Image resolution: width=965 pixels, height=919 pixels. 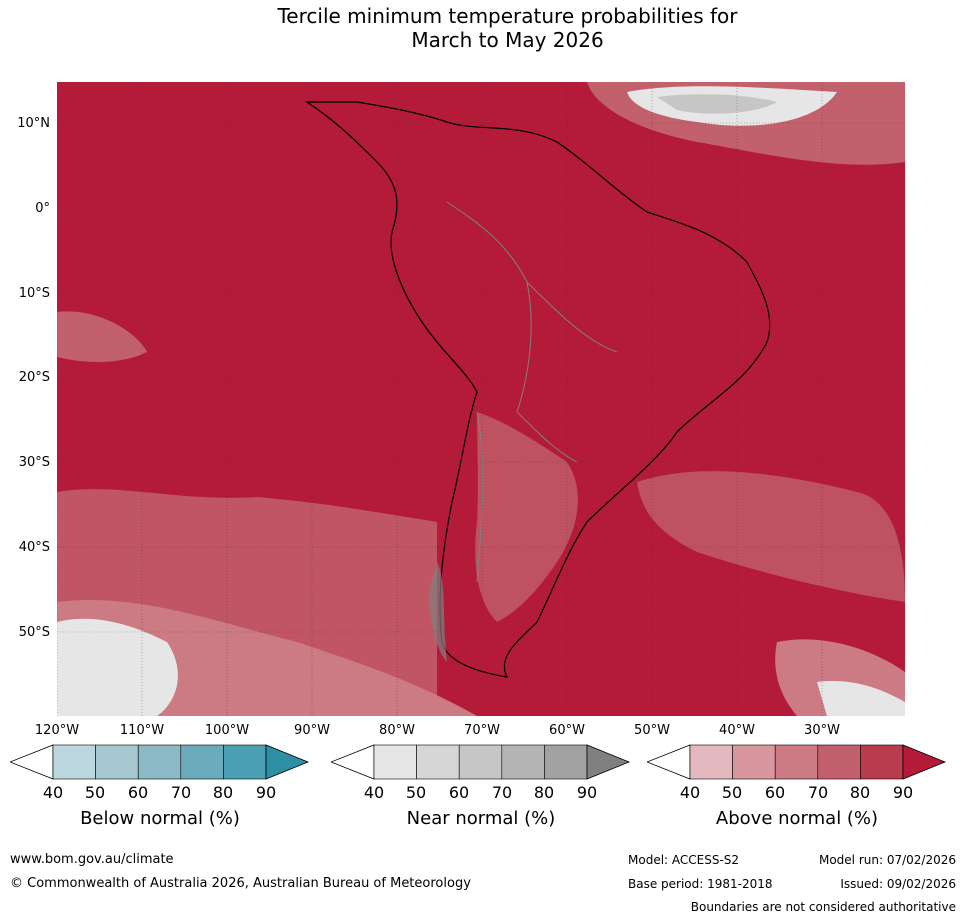 I want to click on below-tick-60: 60, so click(x=138, y=792).